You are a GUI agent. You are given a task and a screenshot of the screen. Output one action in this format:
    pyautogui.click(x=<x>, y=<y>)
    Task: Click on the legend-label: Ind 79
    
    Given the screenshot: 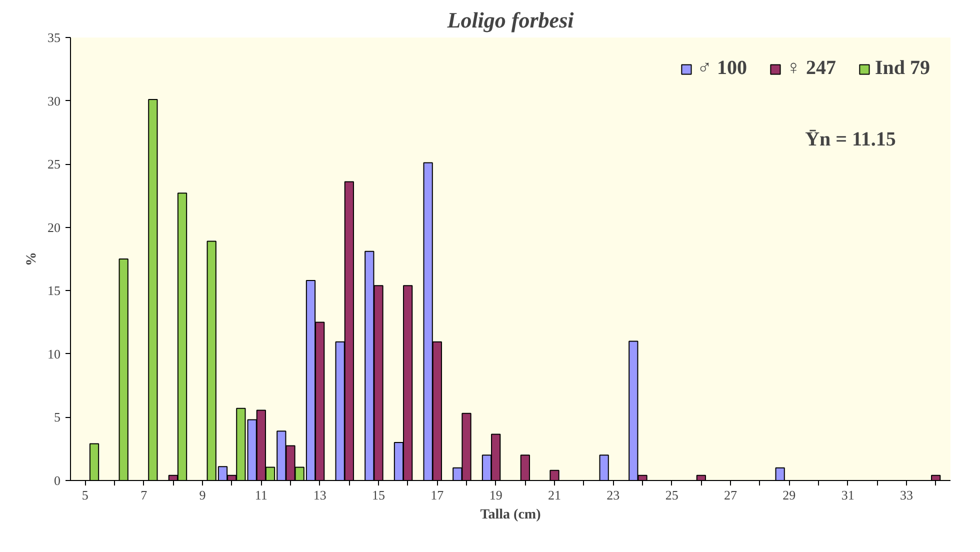 What is the action you would take?
    pyautogui.click(x=902, y=68)
    